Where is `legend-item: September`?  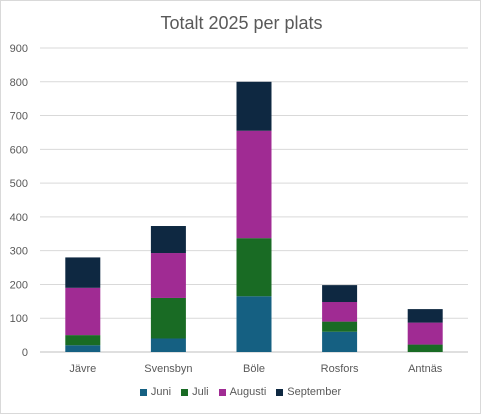
legend-item: September is located at coordinates (308, 392).